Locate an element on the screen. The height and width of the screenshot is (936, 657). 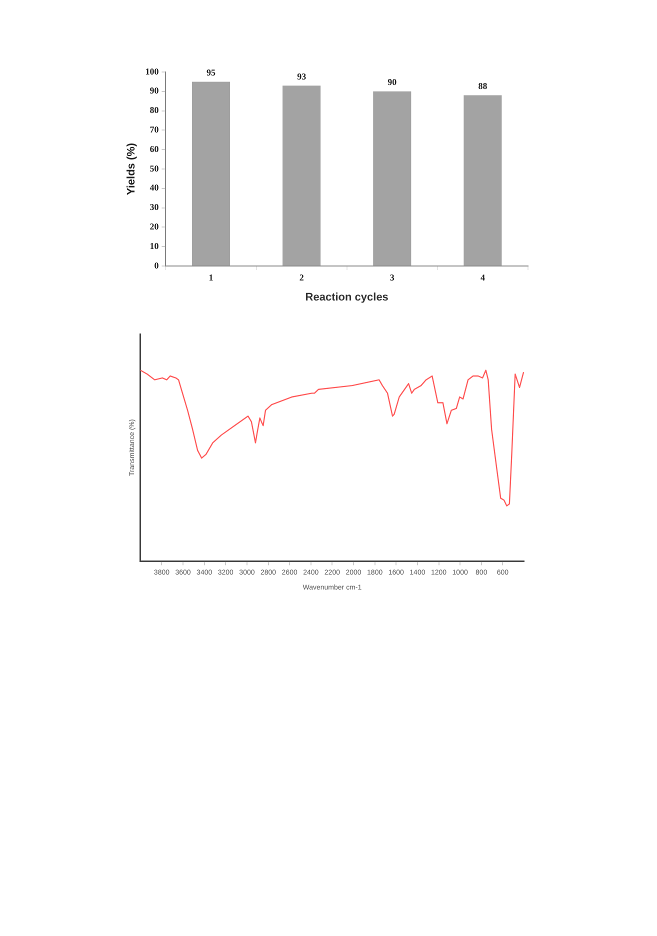
y-tick-label: 60 is located at coordinates (155, 149).